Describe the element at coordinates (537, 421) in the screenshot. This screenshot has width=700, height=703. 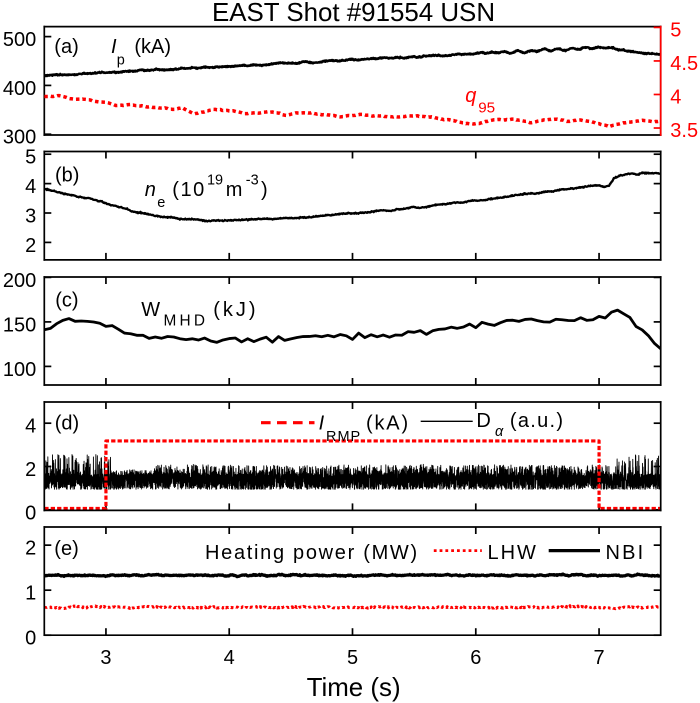
I see `svg-text: (a.u.)` at that location.